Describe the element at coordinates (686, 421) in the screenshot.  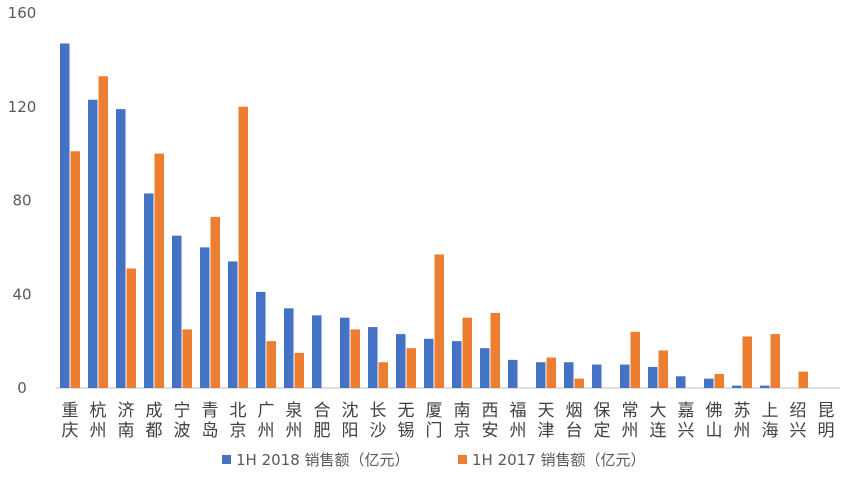
I see `x-category-label: 嘉兴` at that location.